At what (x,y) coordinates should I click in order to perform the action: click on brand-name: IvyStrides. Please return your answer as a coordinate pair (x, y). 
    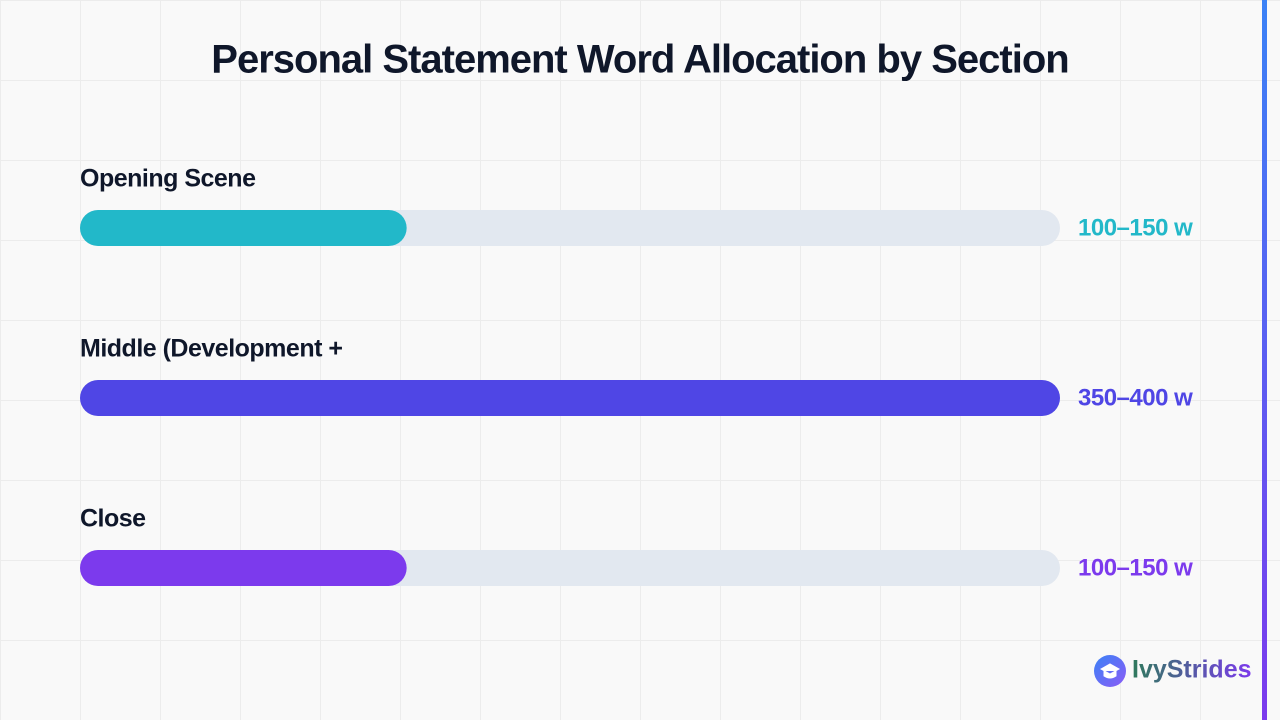
    Looking at the image, I should click on (1192, 670).